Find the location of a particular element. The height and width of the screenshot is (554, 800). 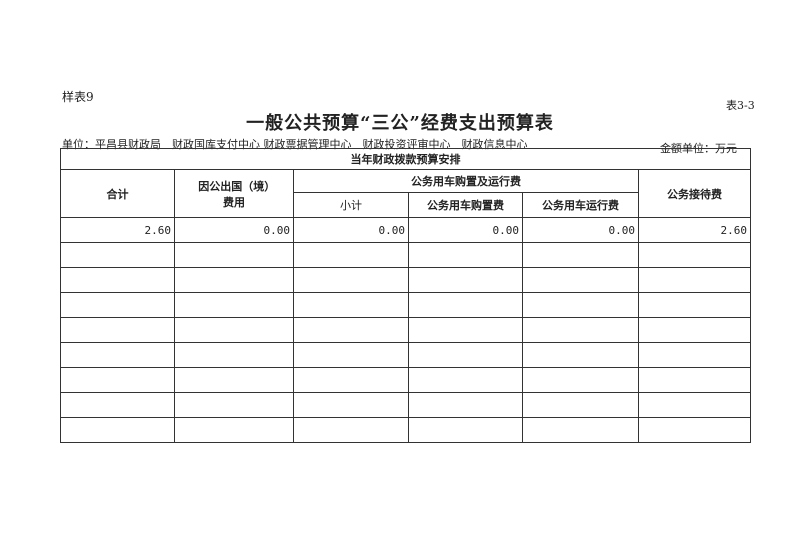

header-purchase: 公务用车购置费 is located at coordinates (465, 205).